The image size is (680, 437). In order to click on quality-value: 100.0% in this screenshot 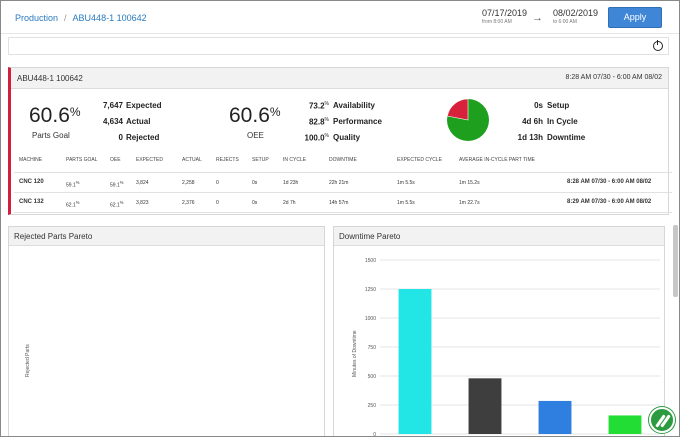, I will do `click(316, 138)`.